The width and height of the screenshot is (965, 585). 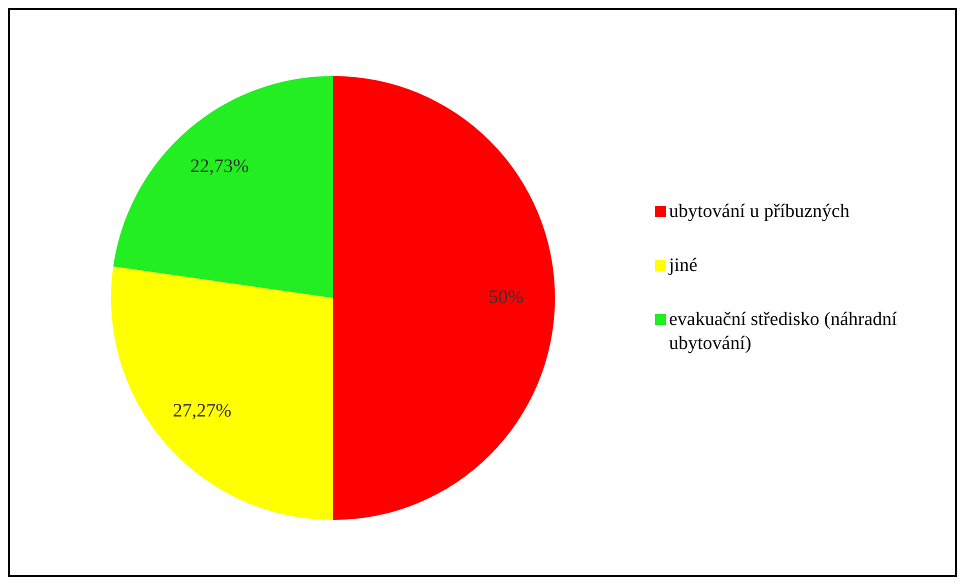 What do you see at coordinates (220, 167) in the screenshot?
I see `data-label: 22,73%` at bounding box center [220, 167].